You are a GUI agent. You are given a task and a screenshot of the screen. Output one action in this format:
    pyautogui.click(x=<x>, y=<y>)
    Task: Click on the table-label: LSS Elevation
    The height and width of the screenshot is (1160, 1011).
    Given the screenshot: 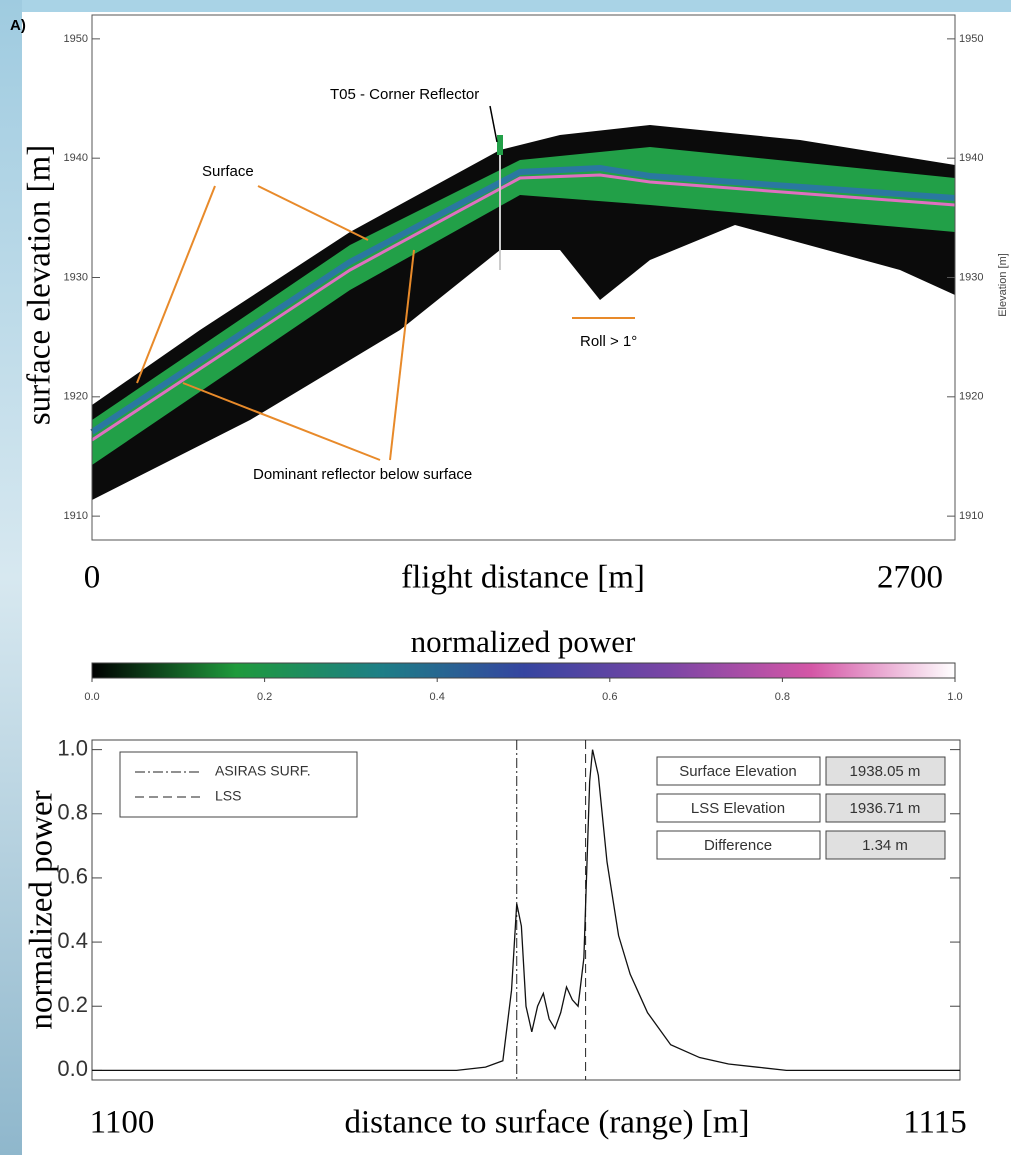 What is the action you would take?
    pyautogui.click(x=738, y=808)
    